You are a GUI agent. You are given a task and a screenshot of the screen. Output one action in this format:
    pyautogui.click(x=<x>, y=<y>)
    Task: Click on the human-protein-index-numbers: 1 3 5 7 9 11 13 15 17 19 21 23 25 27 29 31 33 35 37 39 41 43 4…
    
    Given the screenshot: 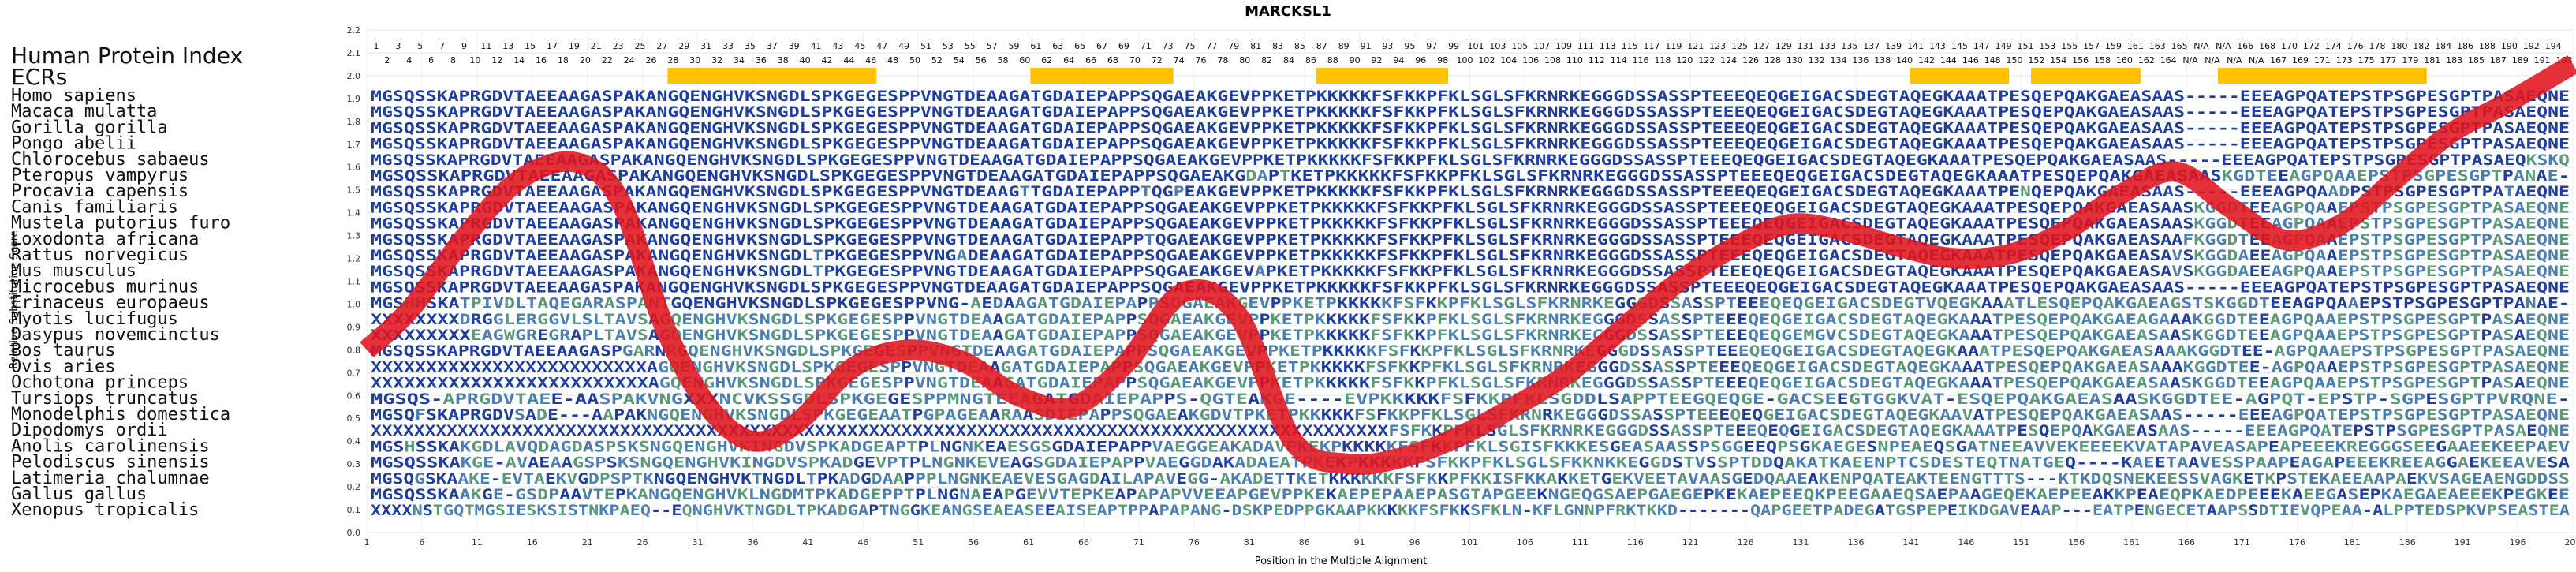 What is the action you would take?
    pyautogui.click(x=1472, y=53)
    